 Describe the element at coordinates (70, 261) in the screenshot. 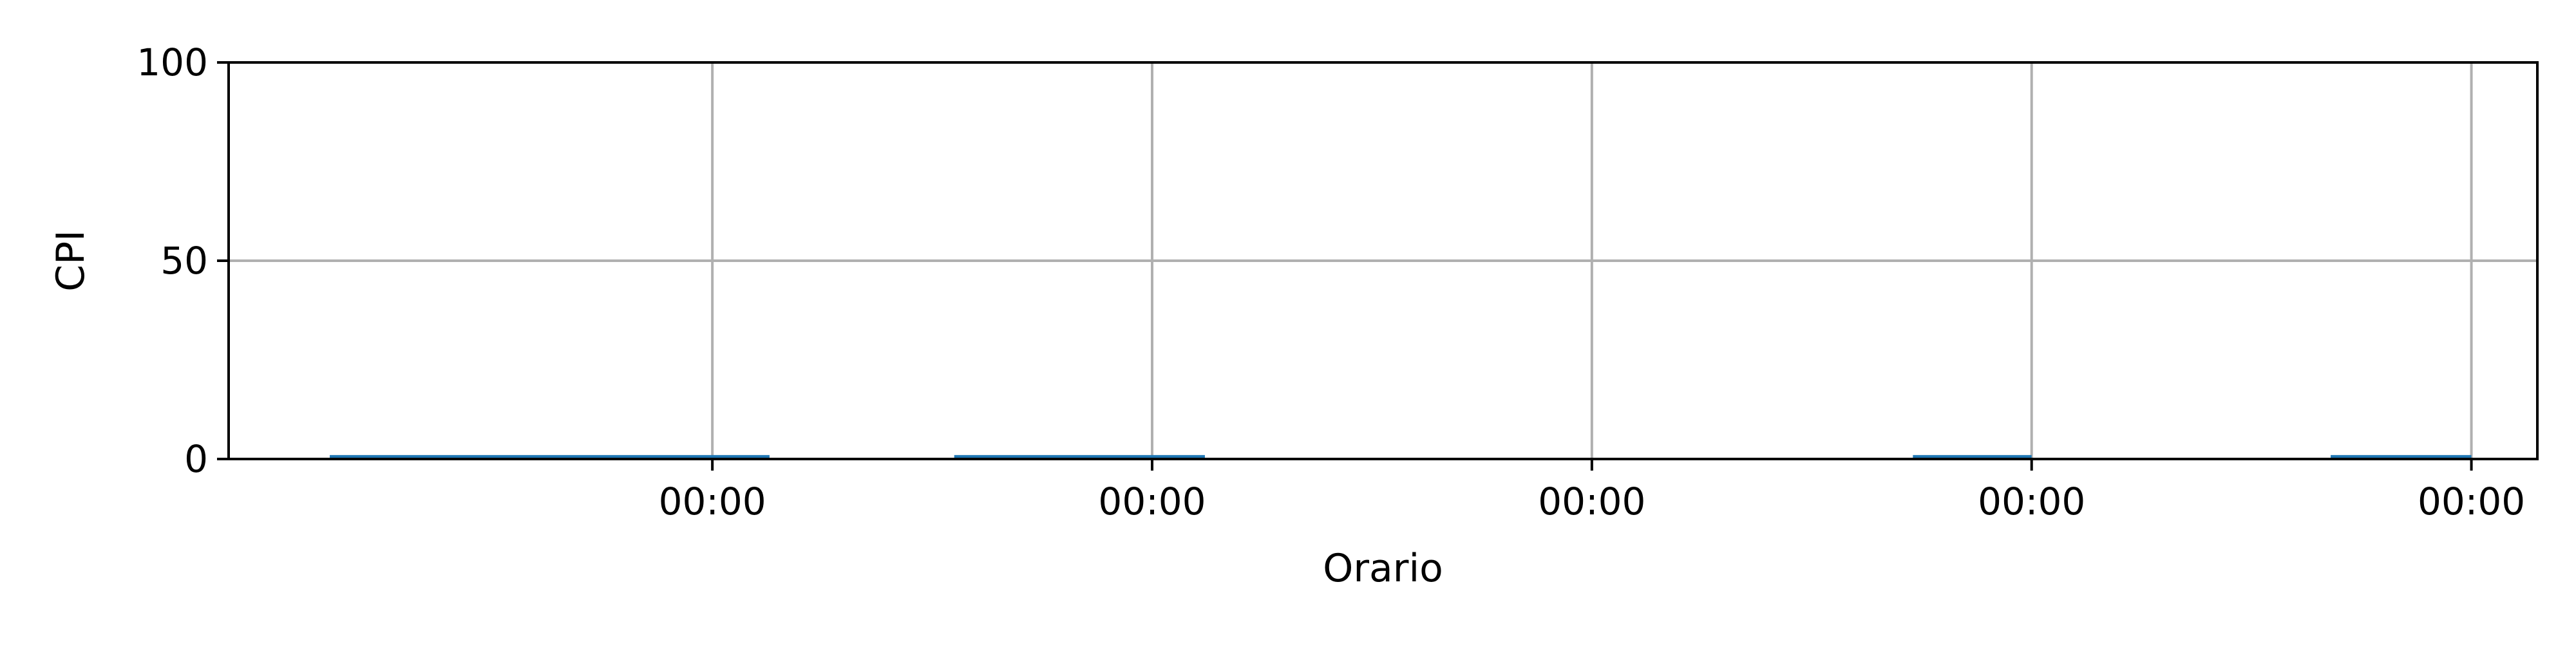

I see `y-axis-label: CPI` at that location.